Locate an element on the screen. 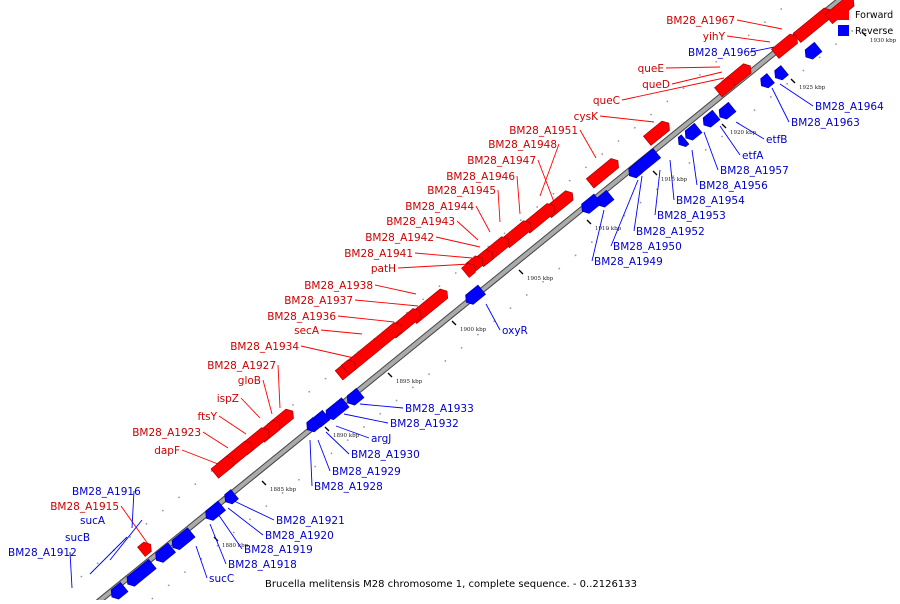 This screenshot has width=900, height=604. tick-label: 1910 kbp is located at coordinates (608, 229).